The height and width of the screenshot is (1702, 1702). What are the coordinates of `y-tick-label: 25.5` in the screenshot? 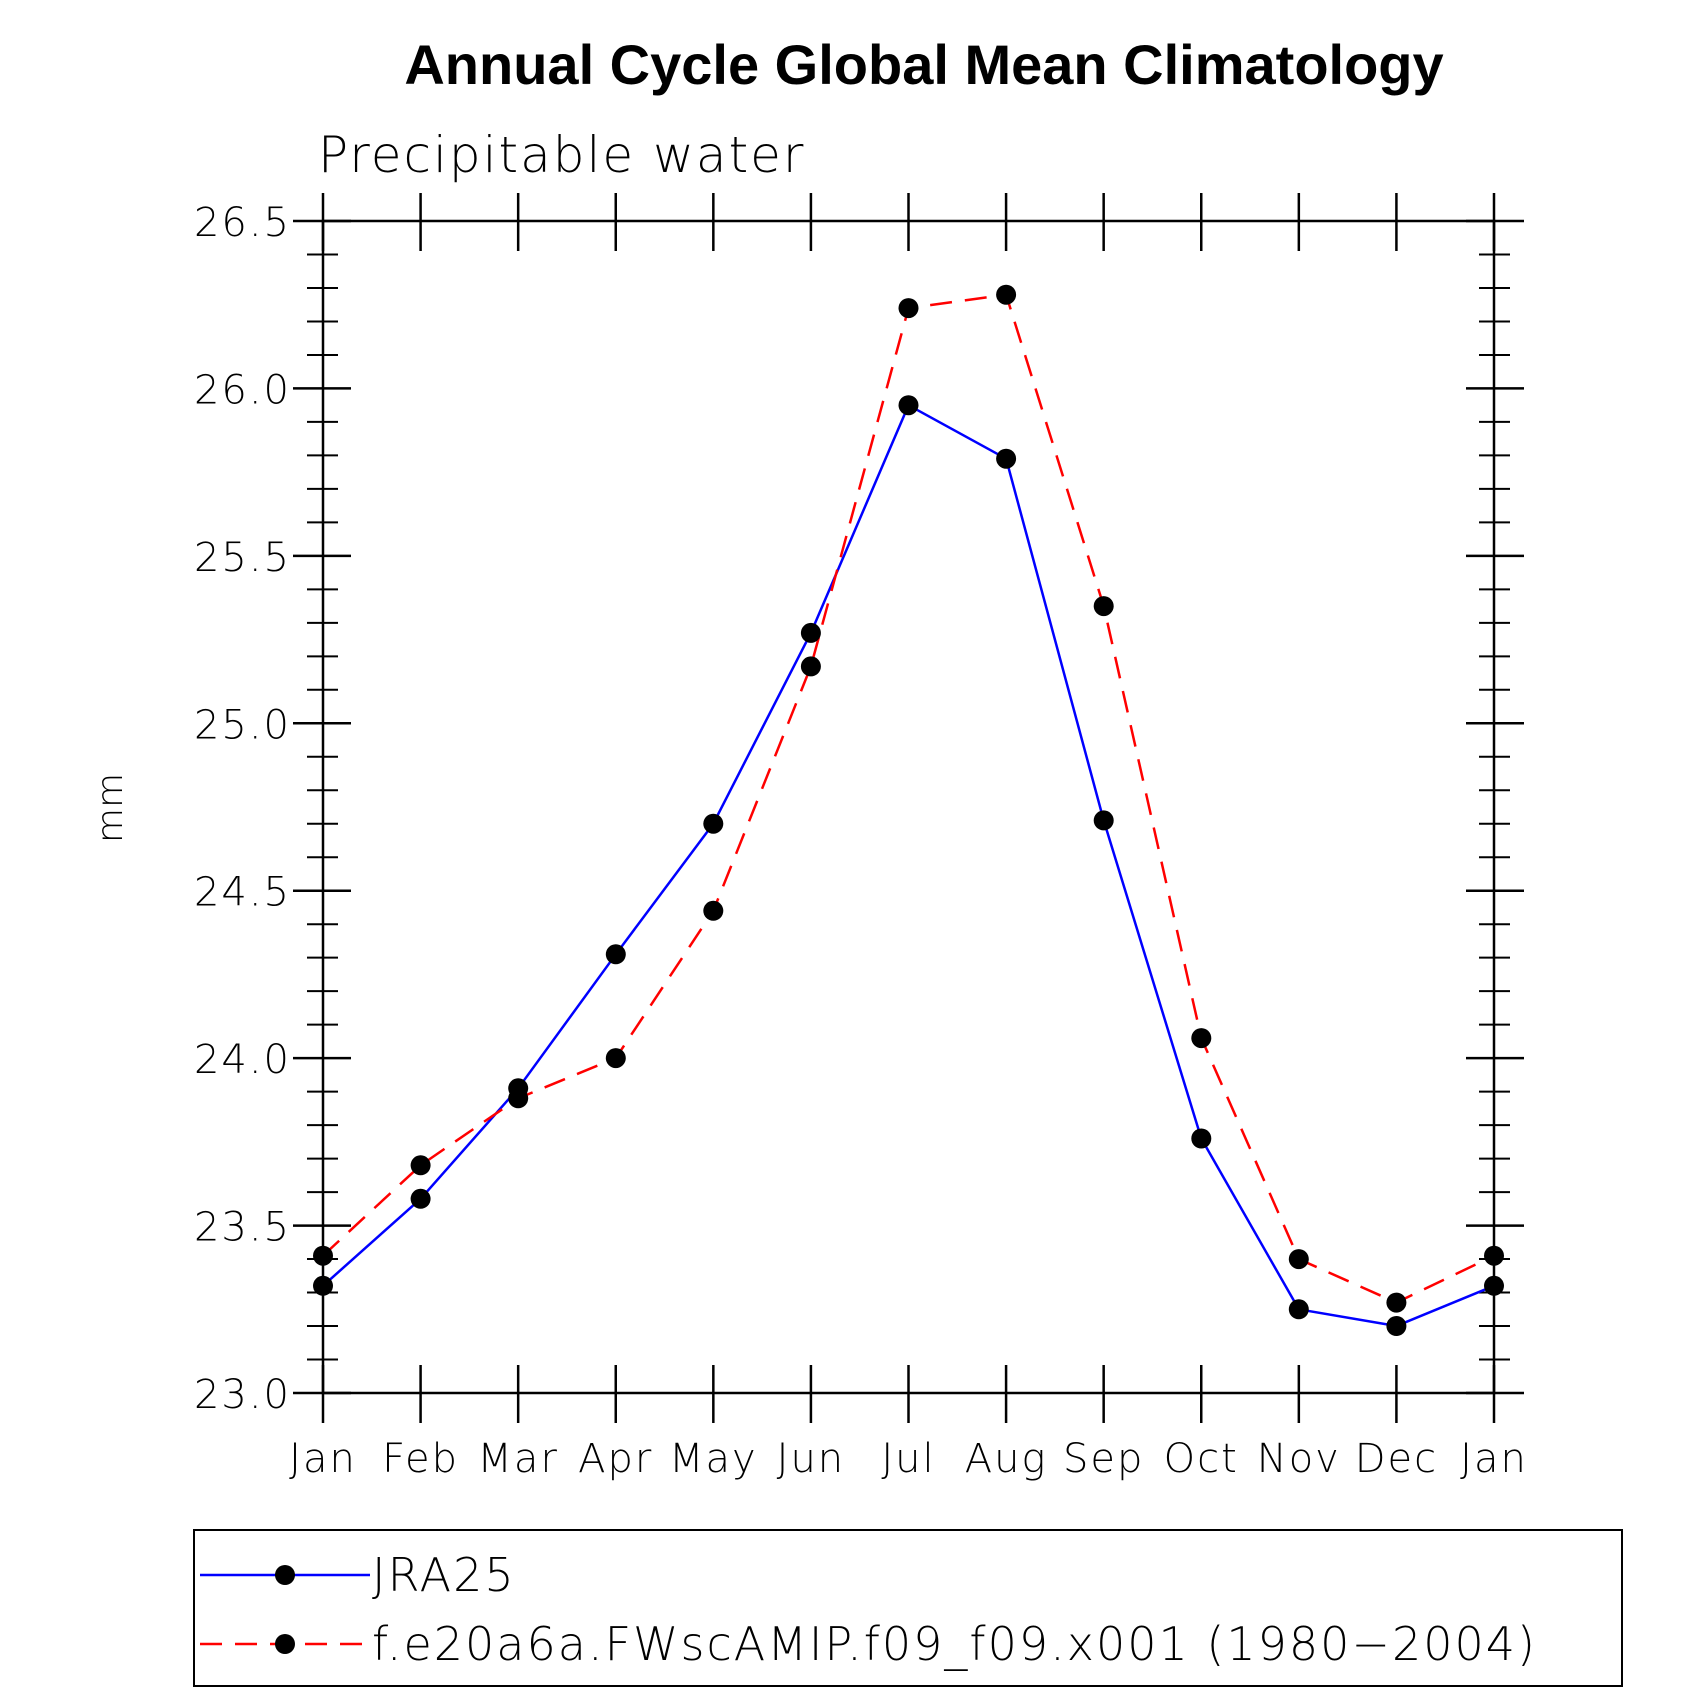 It's located at (242, 558).